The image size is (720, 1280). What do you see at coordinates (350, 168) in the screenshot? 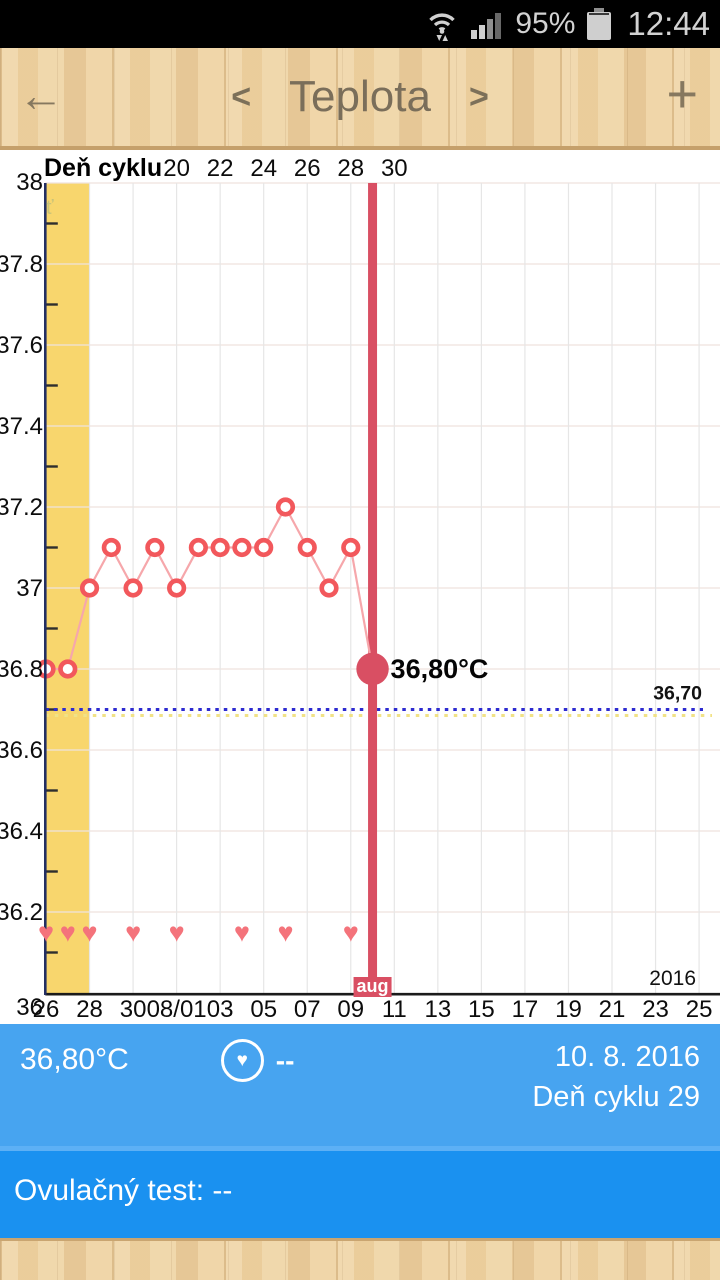
I see `cycle-day-tick-label: 28` at bounding box center [350, 168].